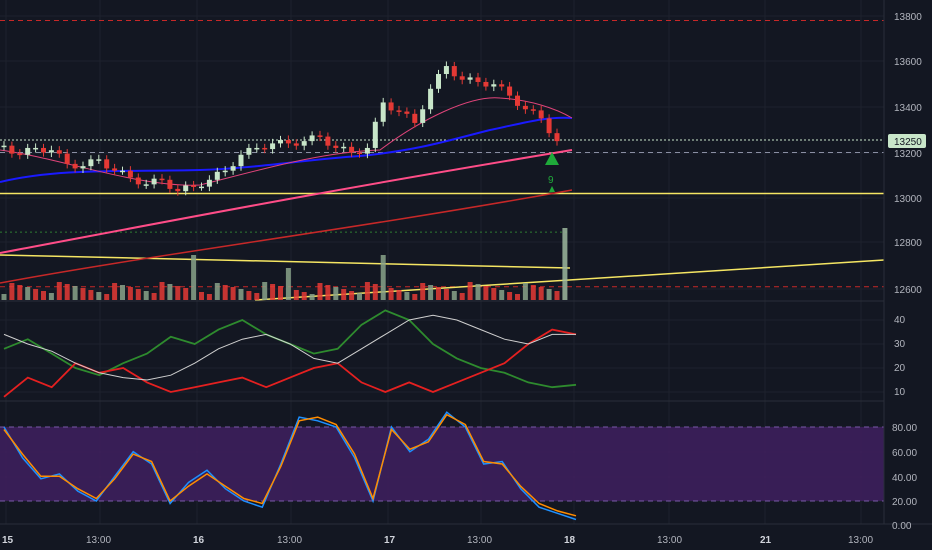 The image size is (932, 550). What do you see at coordinates (289, 347) in the screenshot?
I see `adx-line` at bounding box center [289, 347].